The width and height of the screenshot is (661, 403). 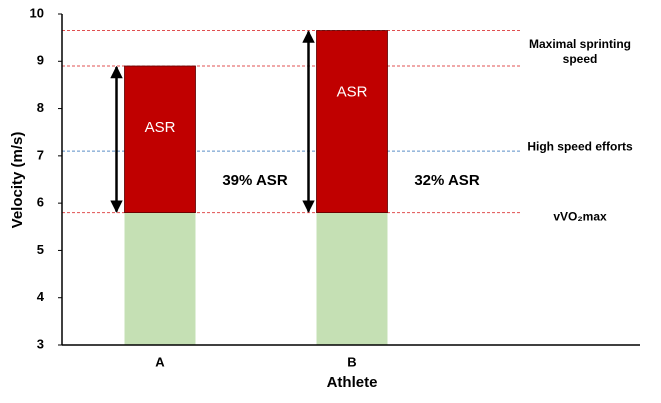 What do you see at coordinates (580, 216) in the screenshot?
I see `reference-label: vVO₂max` at bounding box center [580, 216].